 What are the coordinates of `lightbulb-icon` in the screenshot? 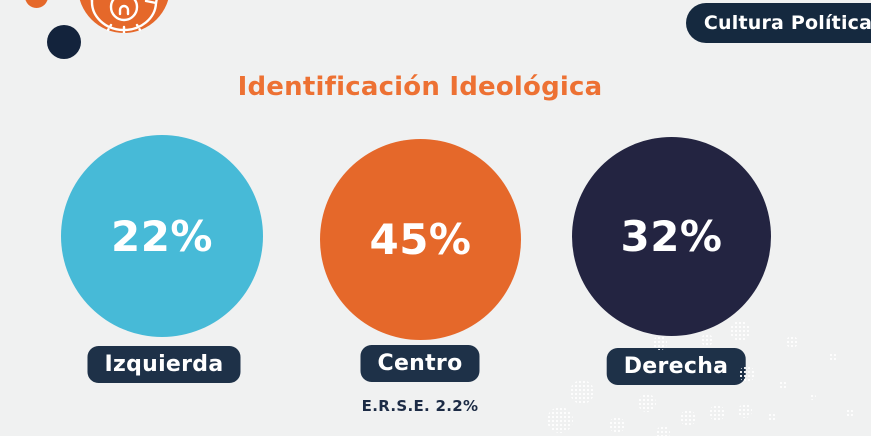 It's located at (124, 16).